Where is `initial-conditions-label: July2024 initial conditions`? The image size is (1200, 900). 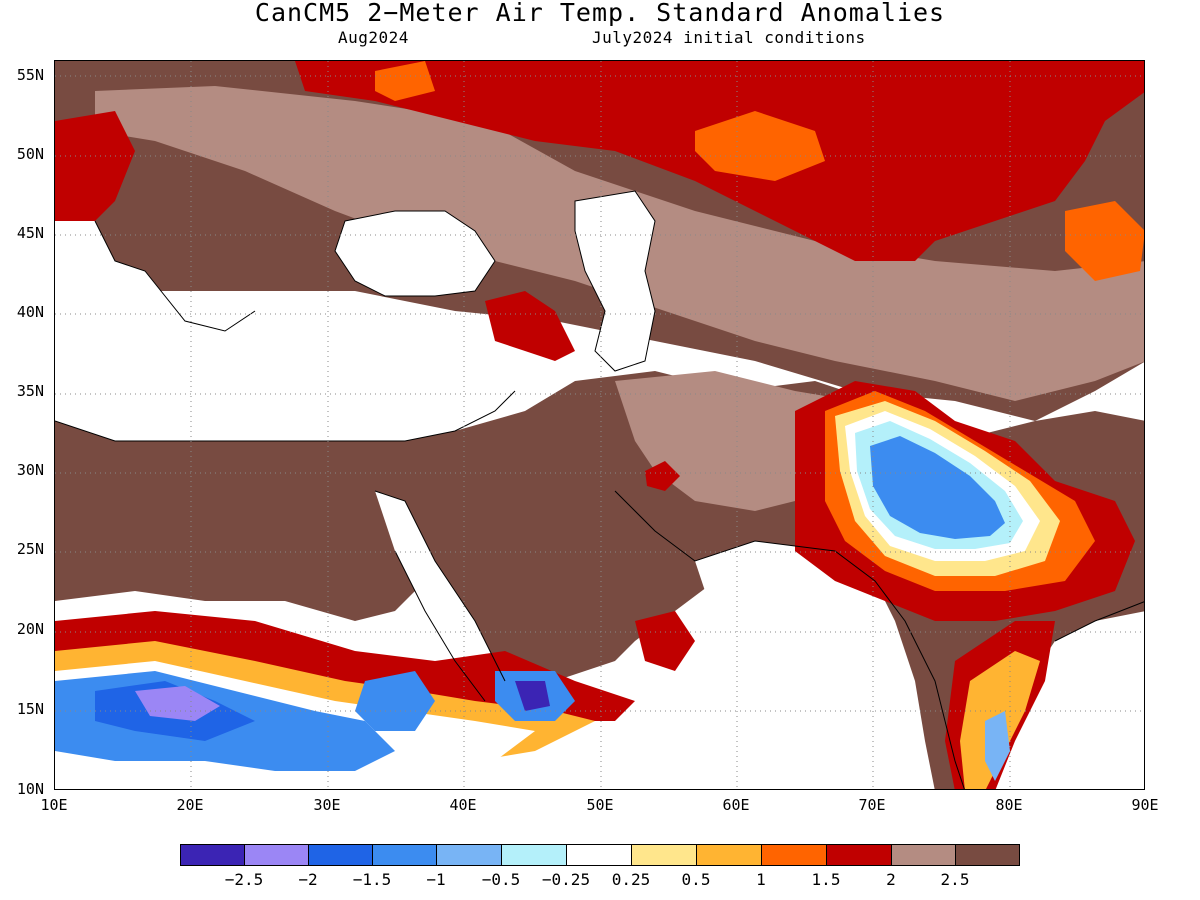
initial-conditions-label: July2024 initial conditions is located at coordinates (729, 37).